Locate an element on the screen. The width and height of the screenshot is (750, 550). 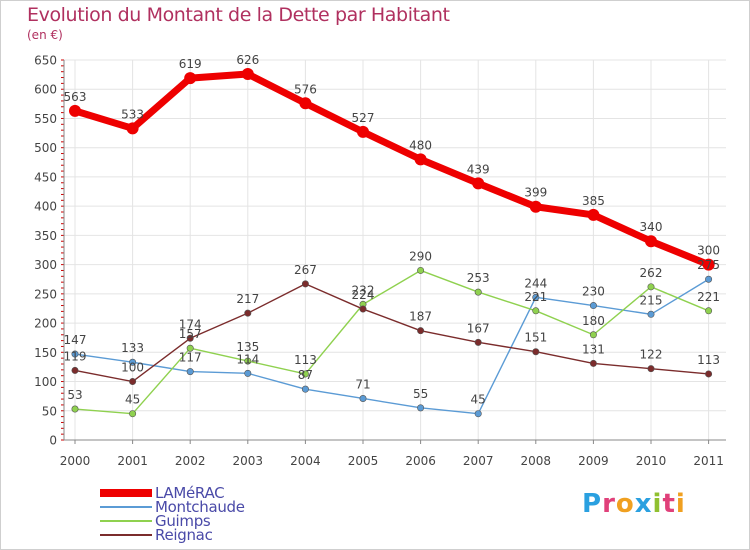
x-tick-label: 2010 is located at coordinates (651, 461).